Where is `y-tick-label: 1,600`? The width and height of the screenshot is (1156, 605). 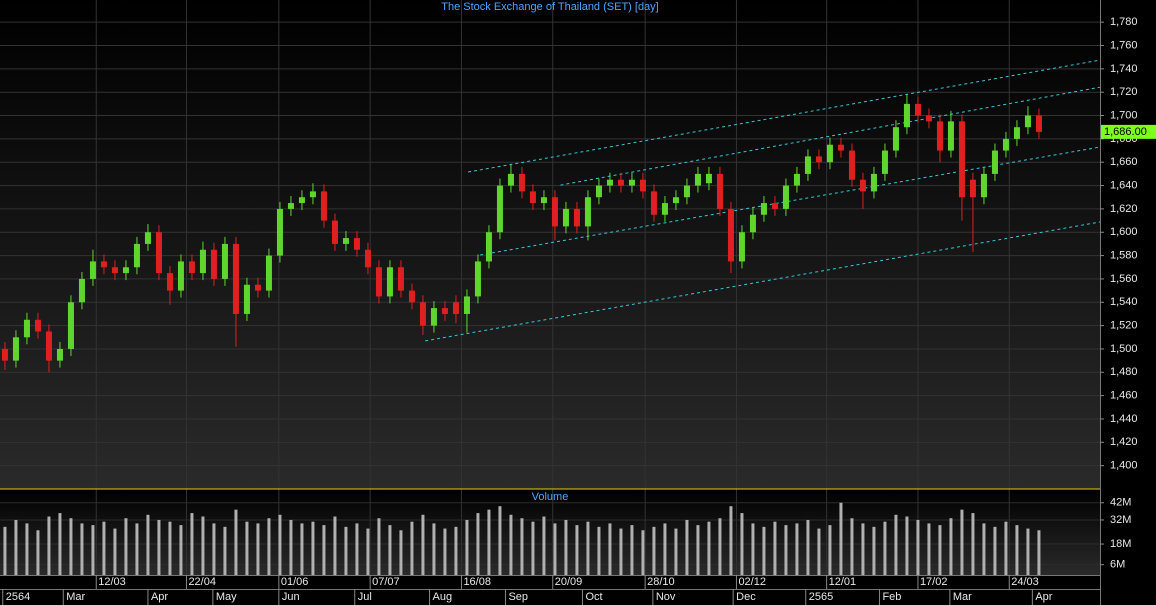 y-tick-label: 1,600 is located at coordinates (1124, 232).